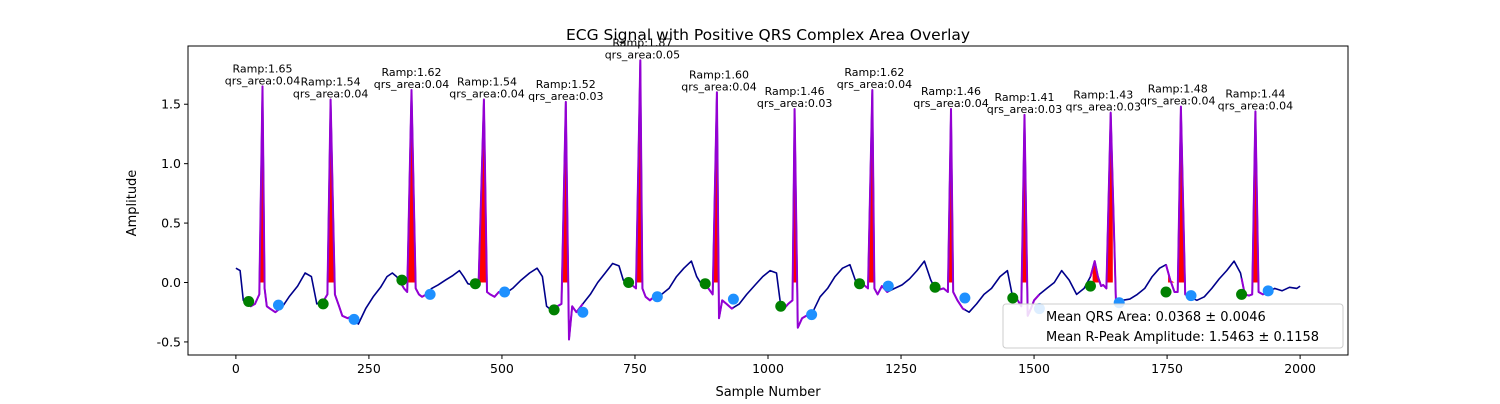 The height and width of the screenshot is (404, 1500). I want to click on y-tick-label: 0.0, so click(171, 282).